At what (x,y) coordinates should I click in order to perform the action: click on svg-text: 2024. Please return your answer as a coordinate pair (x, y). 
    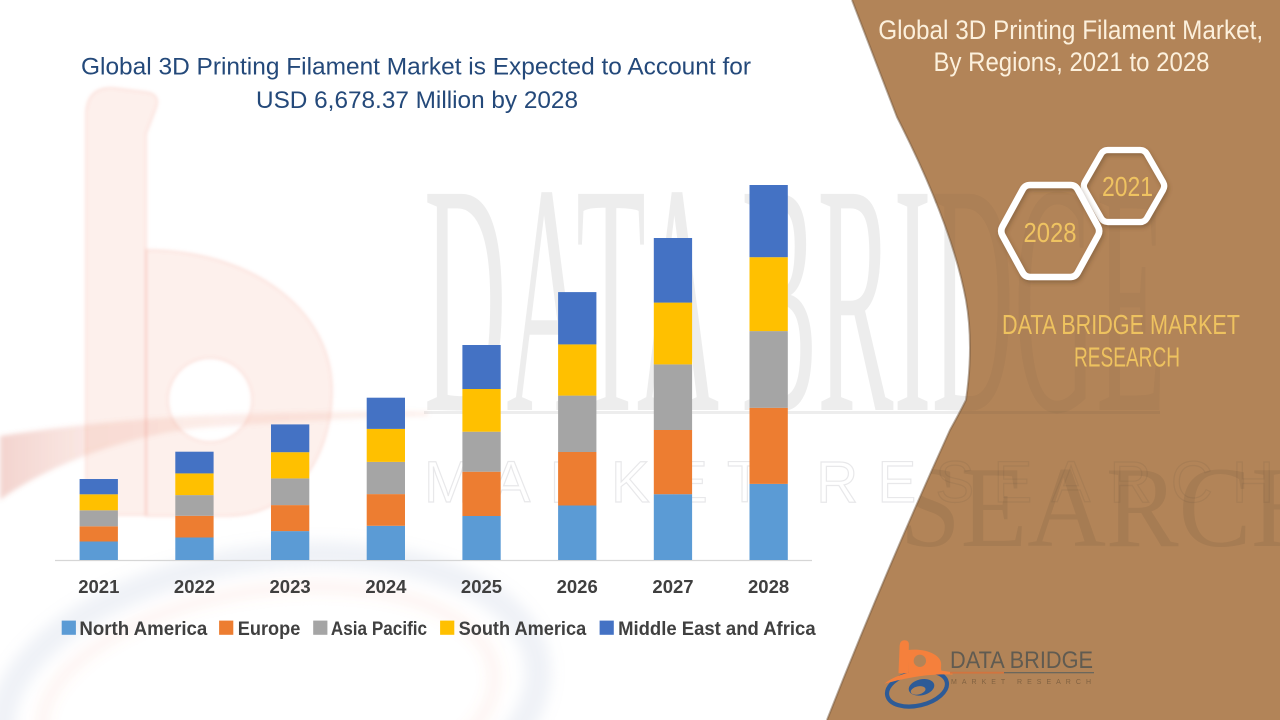
    Looking at the image, I should click on (386, 586).